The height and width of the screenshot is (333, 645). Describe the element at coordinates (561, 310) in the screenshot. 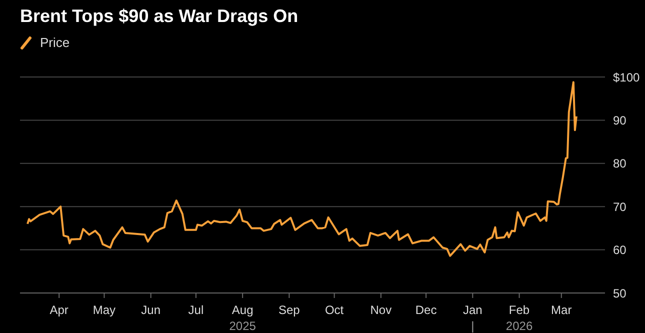

I see `x-tick-label: Mar` at that location.